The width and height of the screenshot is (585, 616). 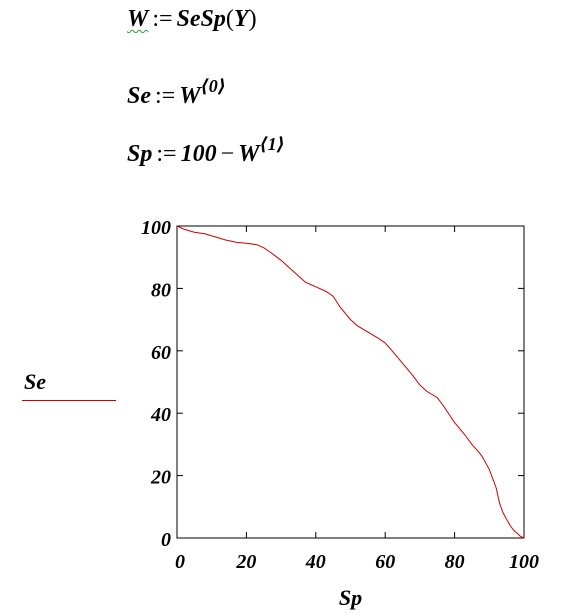 What do you see at coordinates (227, 154) in the screenshot?
I see `minus-operator: −` at bounding box center [227, 154].